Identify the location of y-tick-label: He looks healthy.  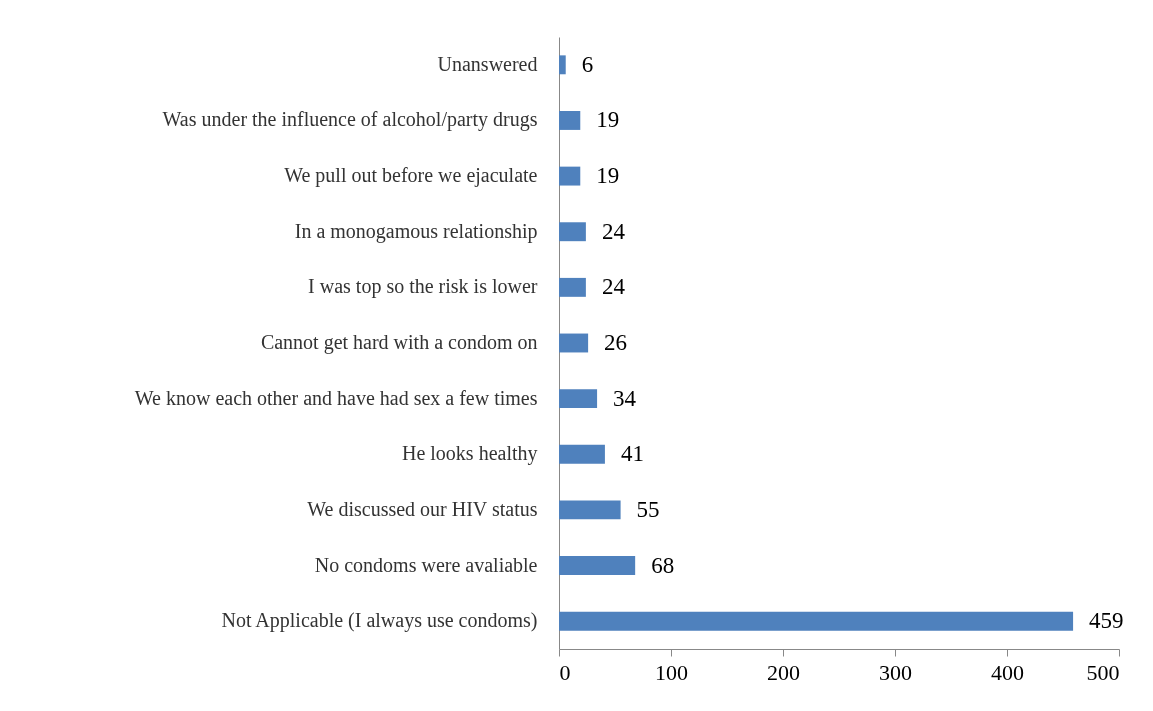
(469, 454).